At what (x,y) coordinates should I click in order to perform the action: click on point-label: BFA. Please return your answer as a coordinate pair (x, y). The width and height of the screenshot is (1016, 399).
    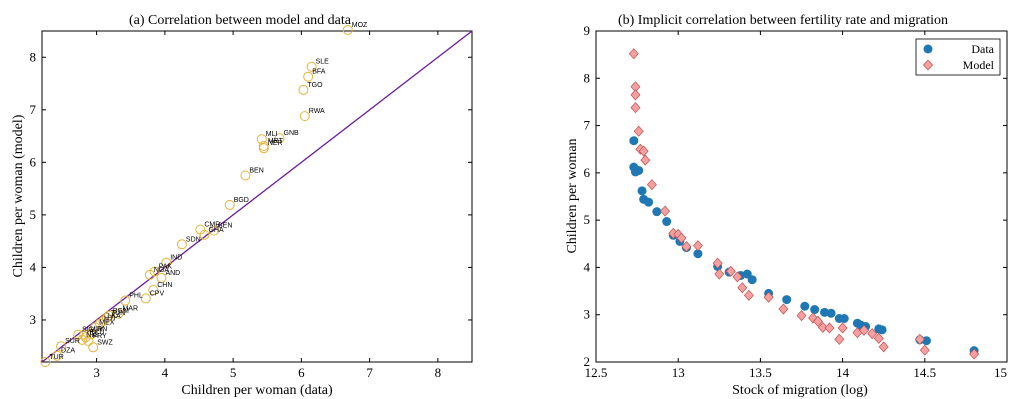
    Looking at the image, I should click on (319, 72).